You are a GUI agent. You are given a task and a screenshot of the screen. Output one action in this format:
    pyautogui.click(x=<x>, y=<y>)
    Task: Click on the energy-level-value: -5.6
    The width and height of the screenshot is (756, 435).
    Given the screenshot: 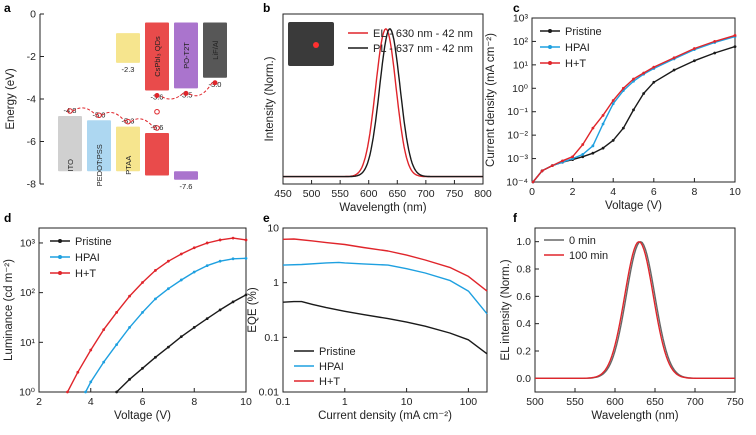 What is the action you would take?
    pyautogui.click(x=157, y=127)
    